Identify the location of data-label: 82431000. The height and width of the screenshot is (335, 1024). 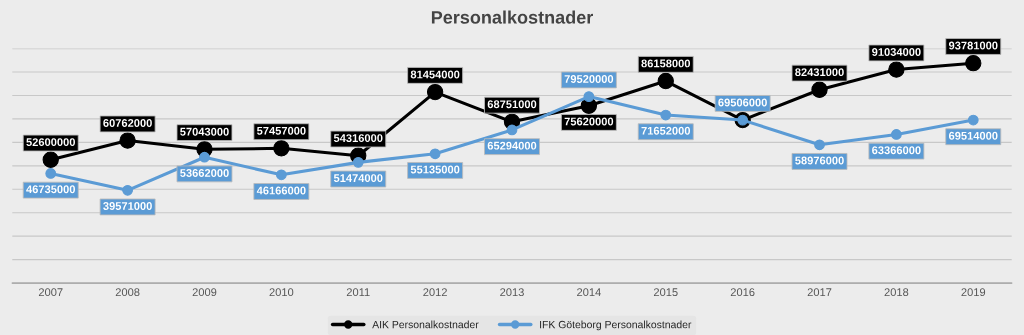
(819, 72).